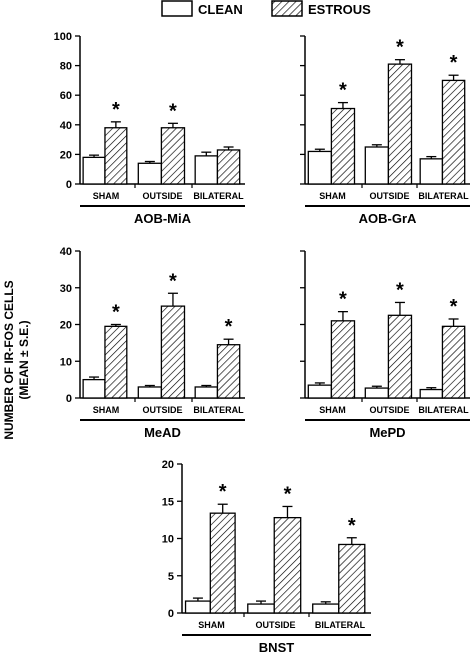  I want to click on legend-clean-label: CLEAN, so click(220, 9).